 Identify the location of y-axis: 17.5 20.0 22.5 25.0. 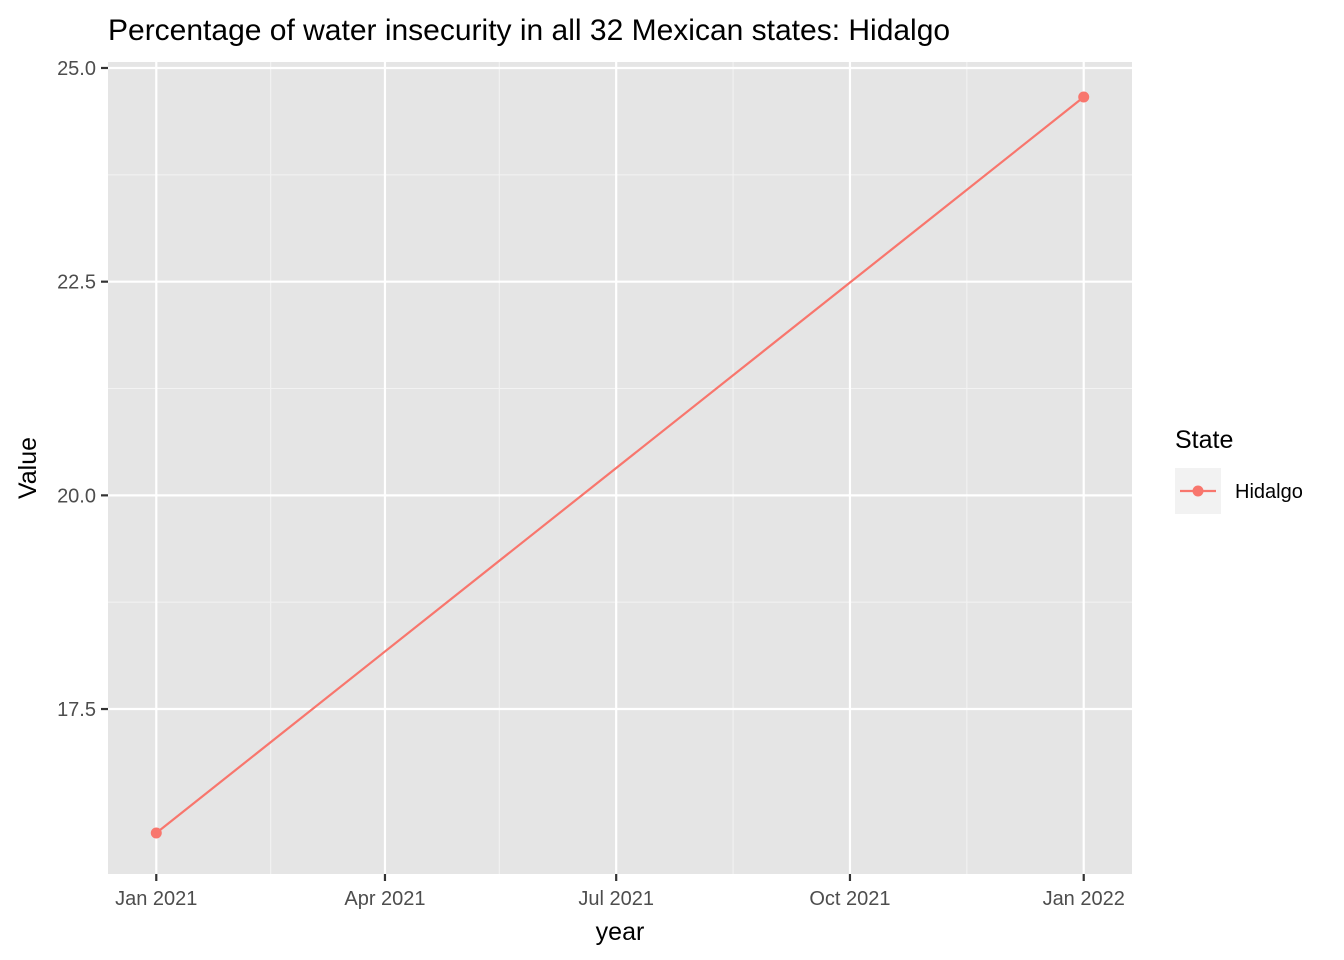
(82, 389).